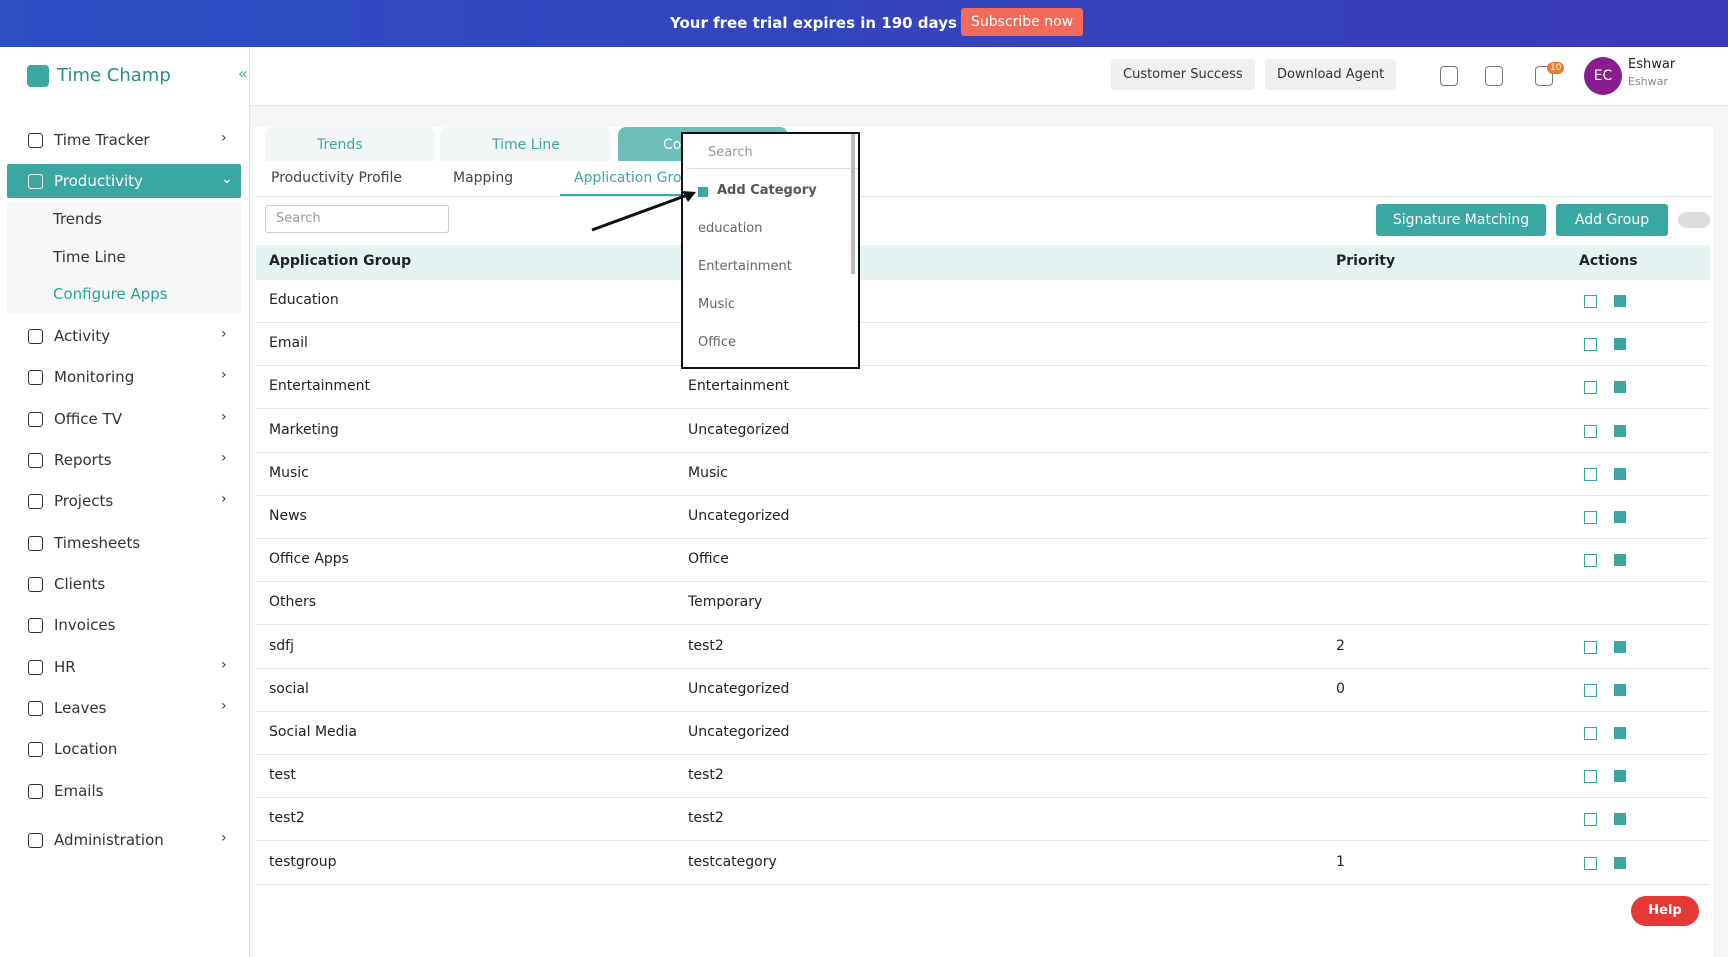 The height and width of the screenshot is (957, 1728). What do you see at coordinates (82, 336) in the screenshot?
I see `nav-item: Activity` at bounding box center [82, 336].